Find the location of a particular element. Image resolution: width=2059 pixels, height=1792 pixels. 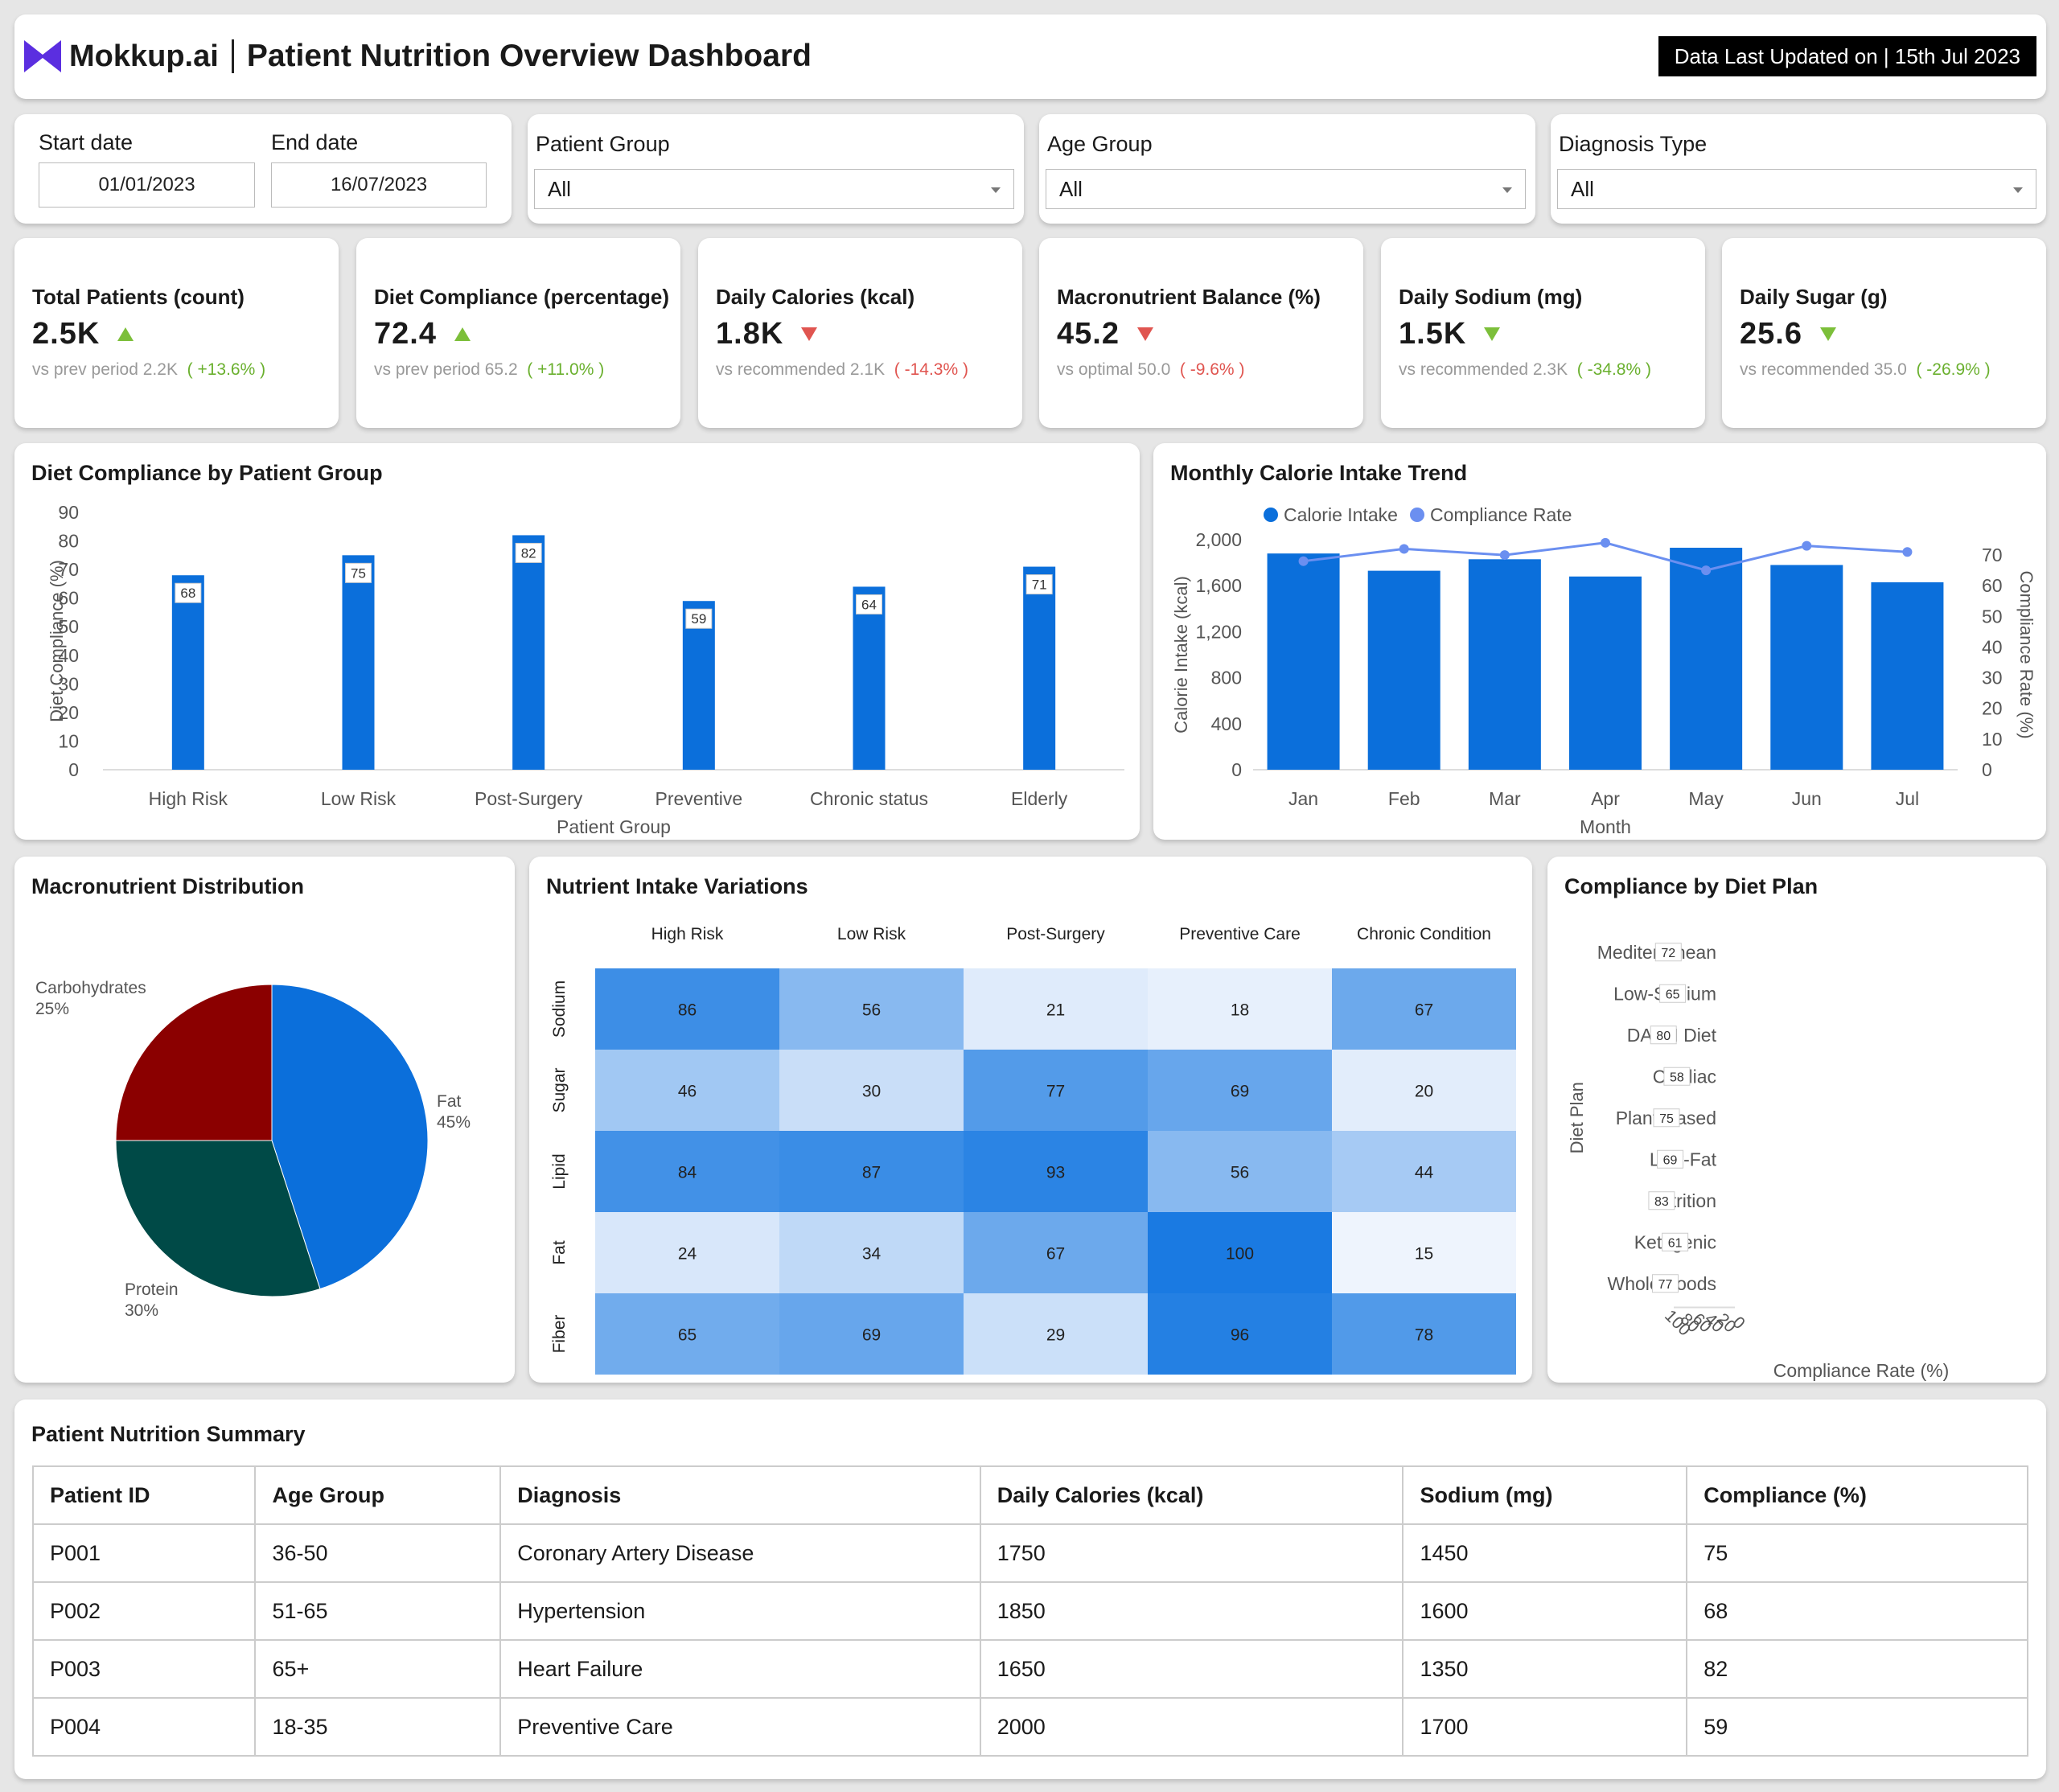

table-cell: P001 is located at coordinates (144, 1553).